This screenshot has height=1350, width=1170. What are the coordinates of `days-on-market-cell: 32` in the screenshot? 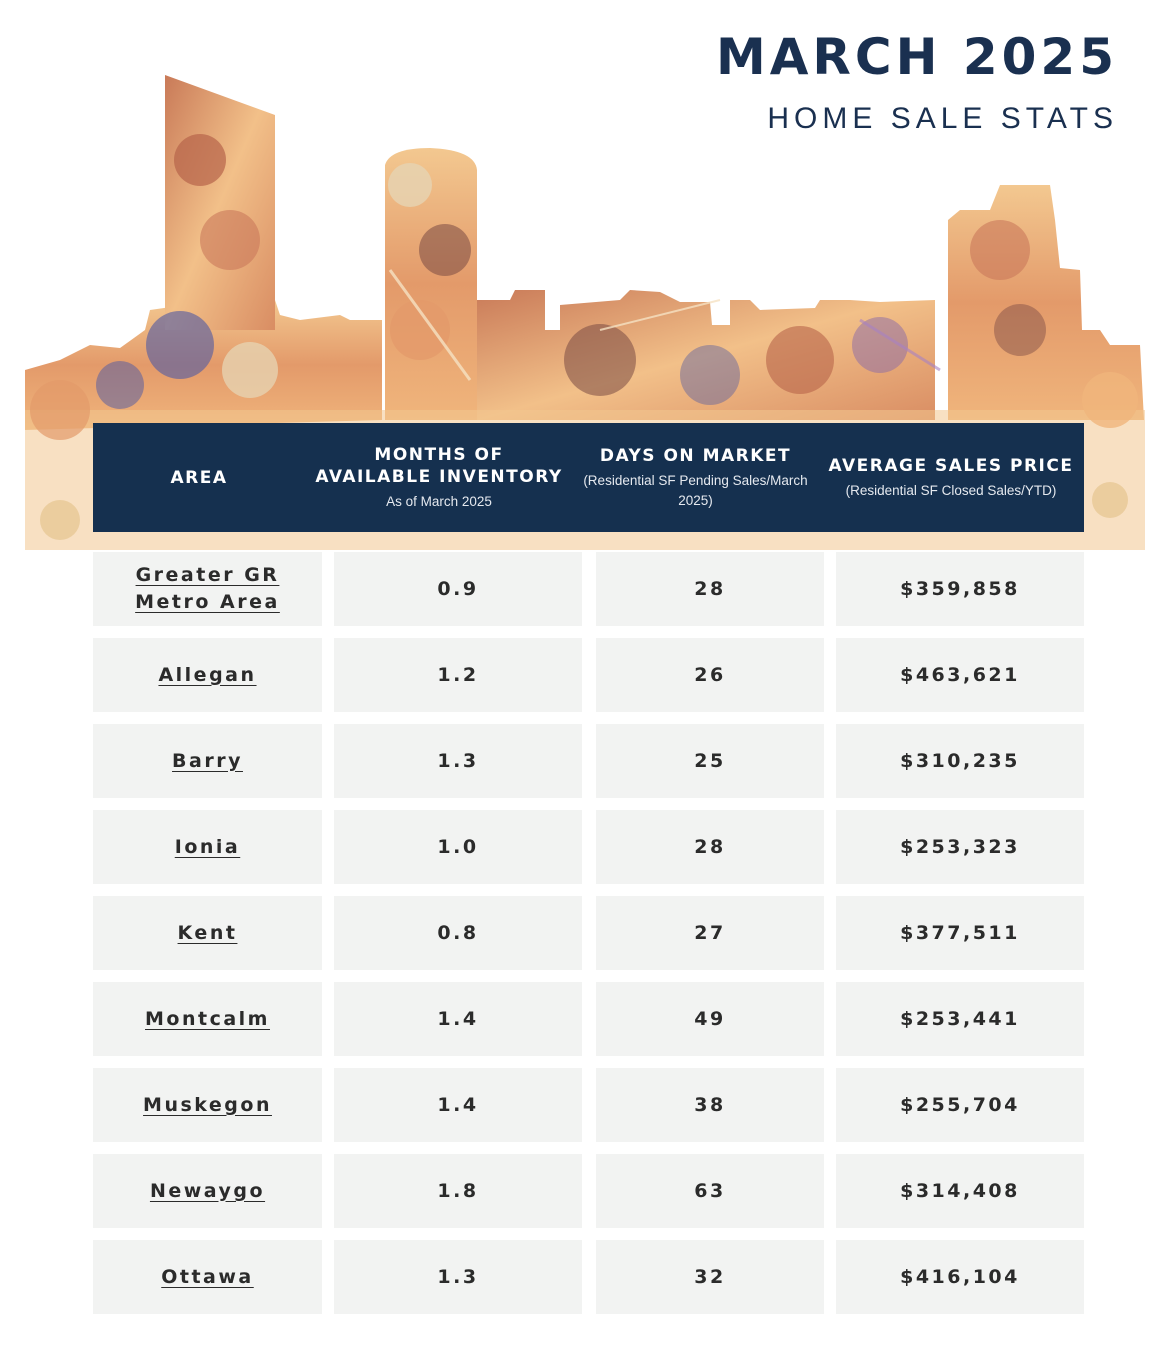 It's located at (710, 1277).